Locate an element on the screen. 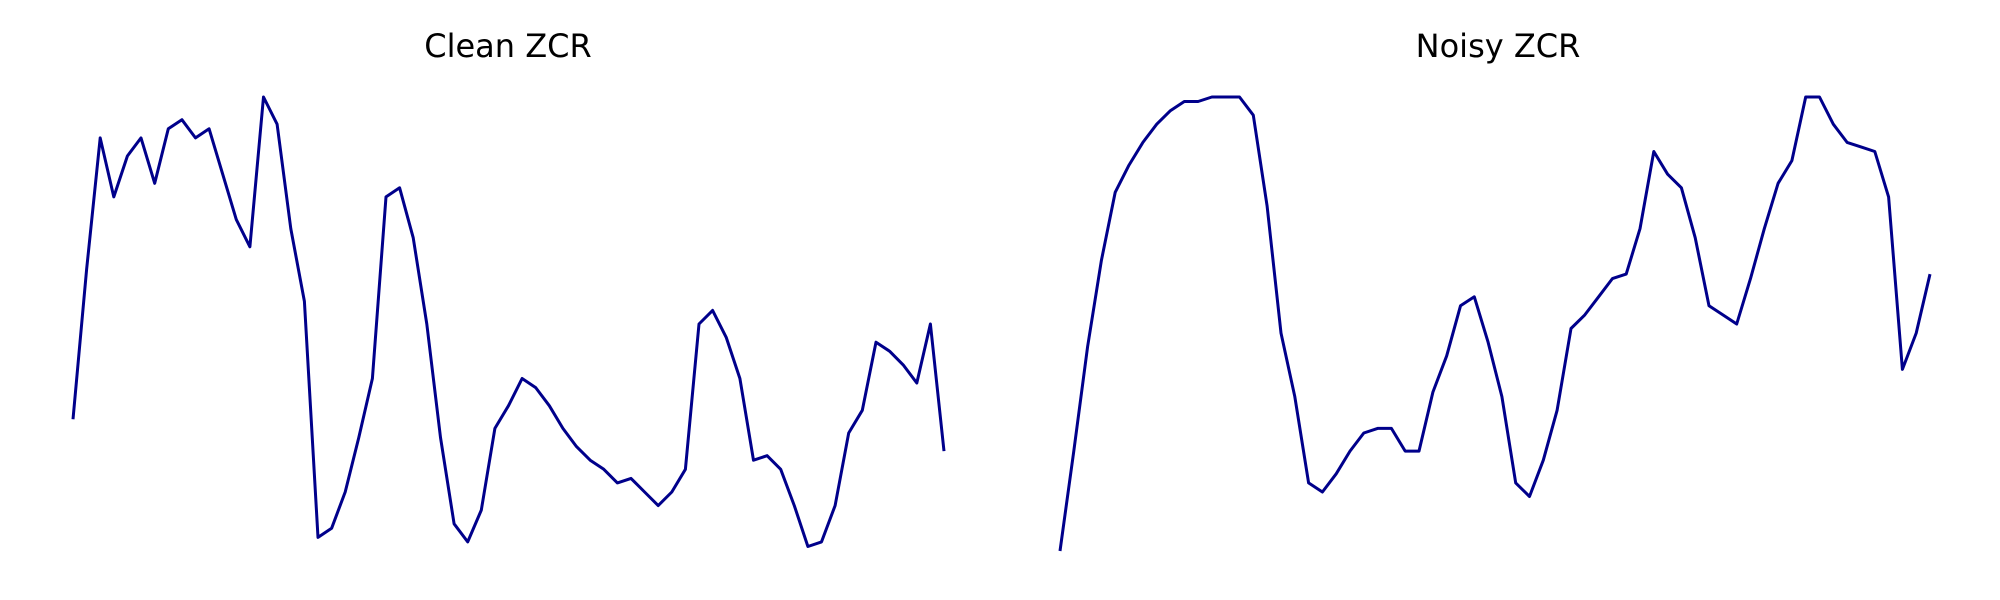  chart-title-clean: Clean ZCR is located at coordinates (507, 46).